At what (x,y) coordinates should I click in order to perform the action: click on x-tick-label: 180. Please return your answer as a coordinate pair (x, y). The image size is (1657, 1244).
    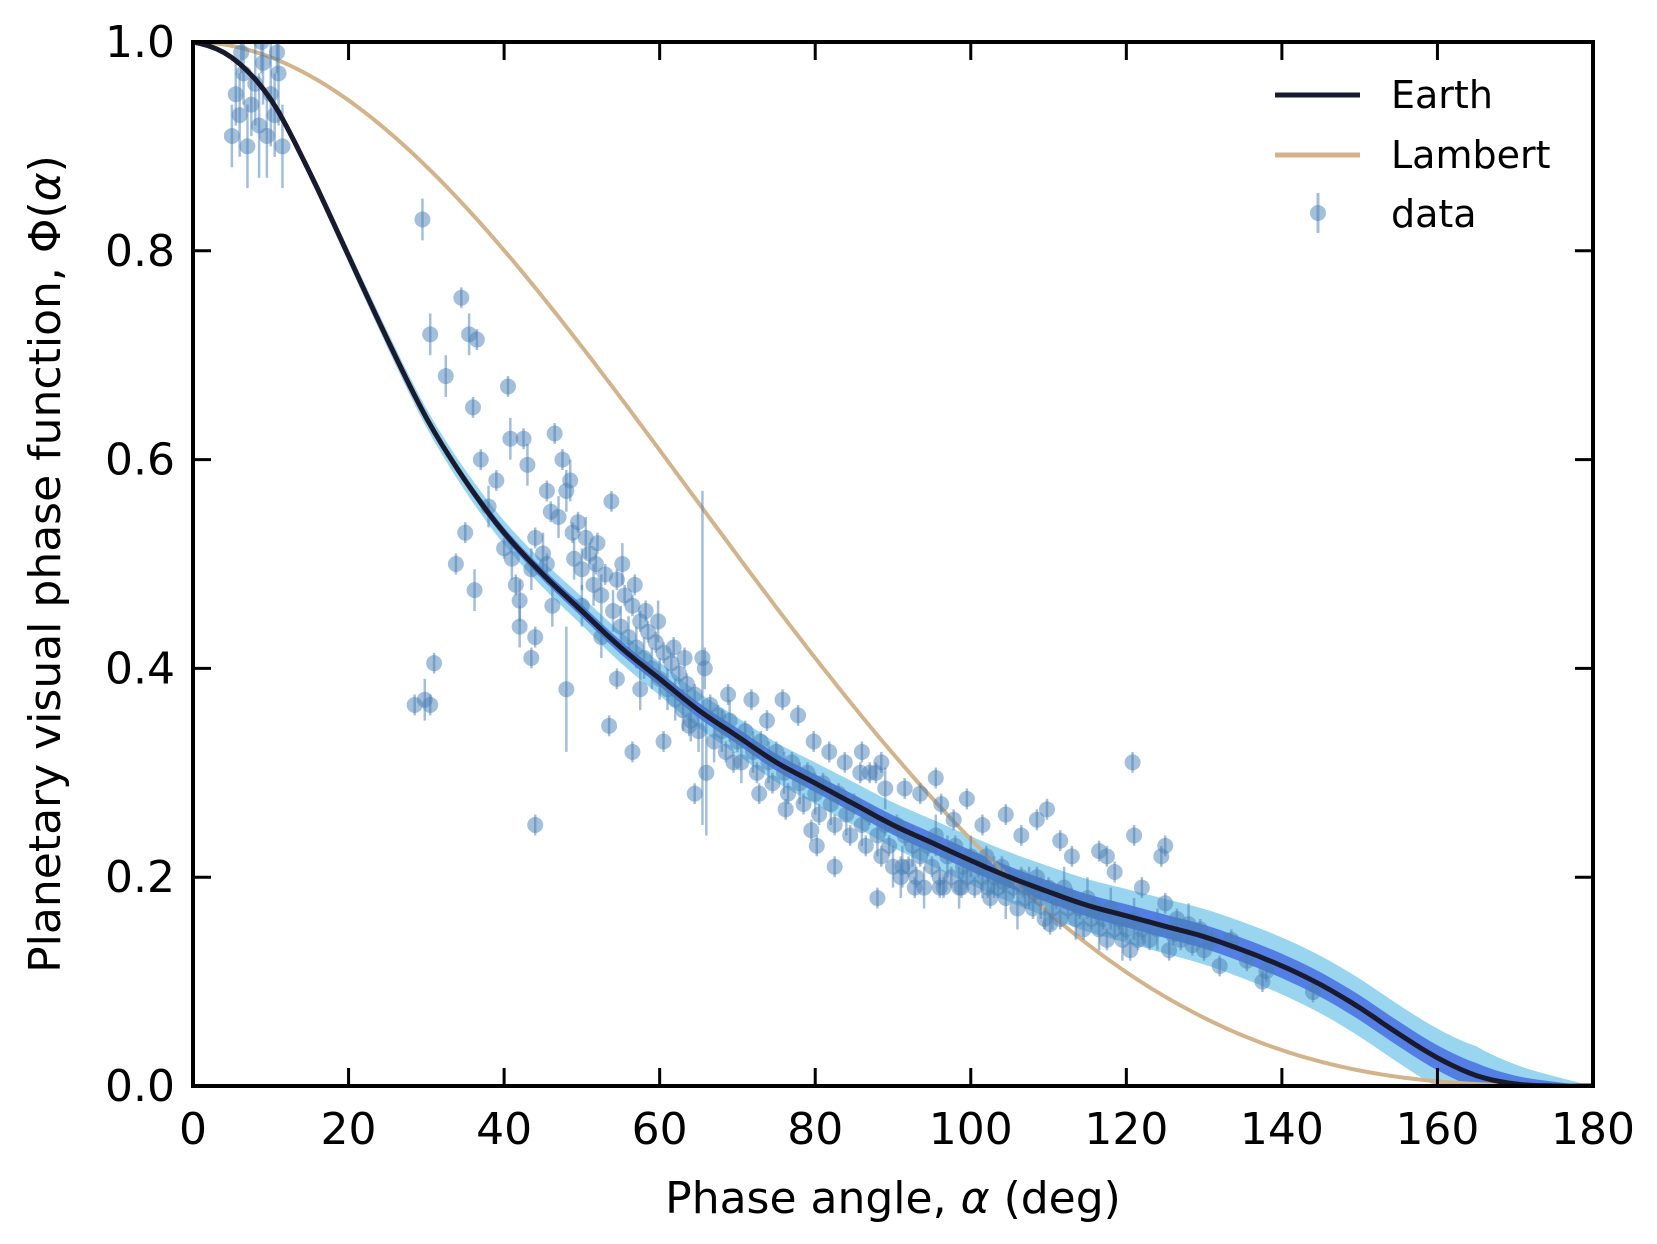
    Looking at the image, I should click on (1593, 1129).